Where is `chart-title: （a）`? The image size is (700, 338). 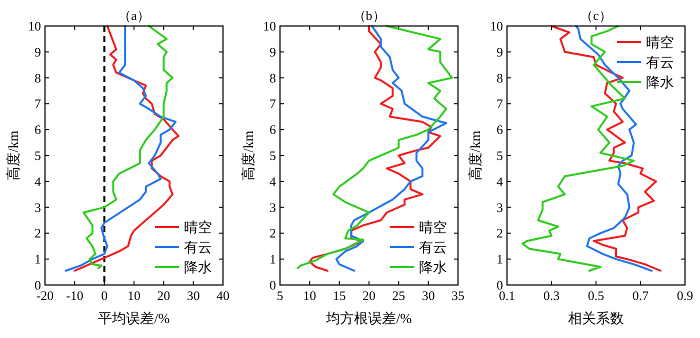
chart-title: （a） is located at coordinates (134, 15).